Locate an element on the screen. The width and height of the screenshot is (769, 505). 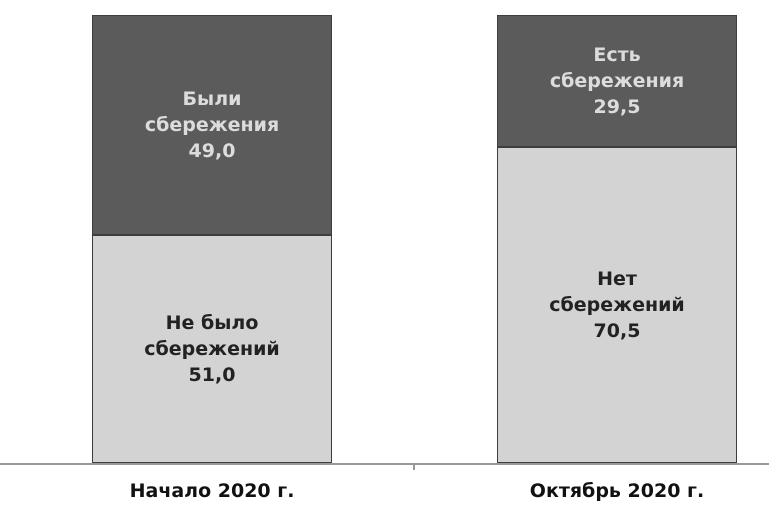
bar-segment: Не было сбережений 51,0 is located at coordinates (212, 348).